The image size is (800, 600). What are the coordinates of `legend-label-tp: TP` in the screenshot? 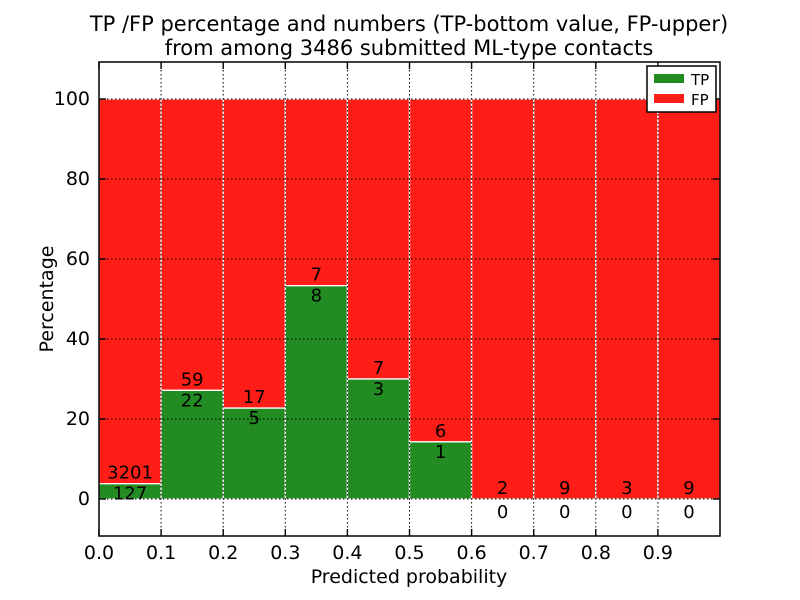 It's located at (699, 80).